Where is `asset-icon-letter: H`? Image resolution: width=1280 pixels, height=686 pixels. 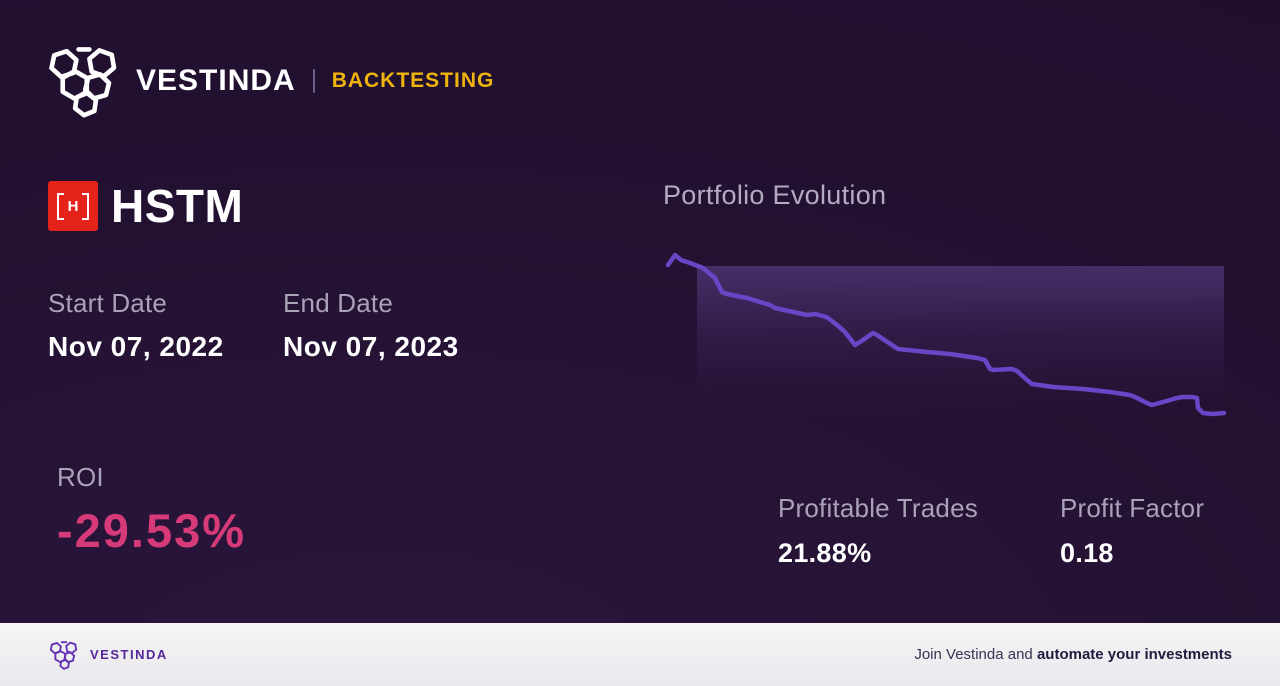
asset-icon-letter: H is located at coordinates (73, 206).